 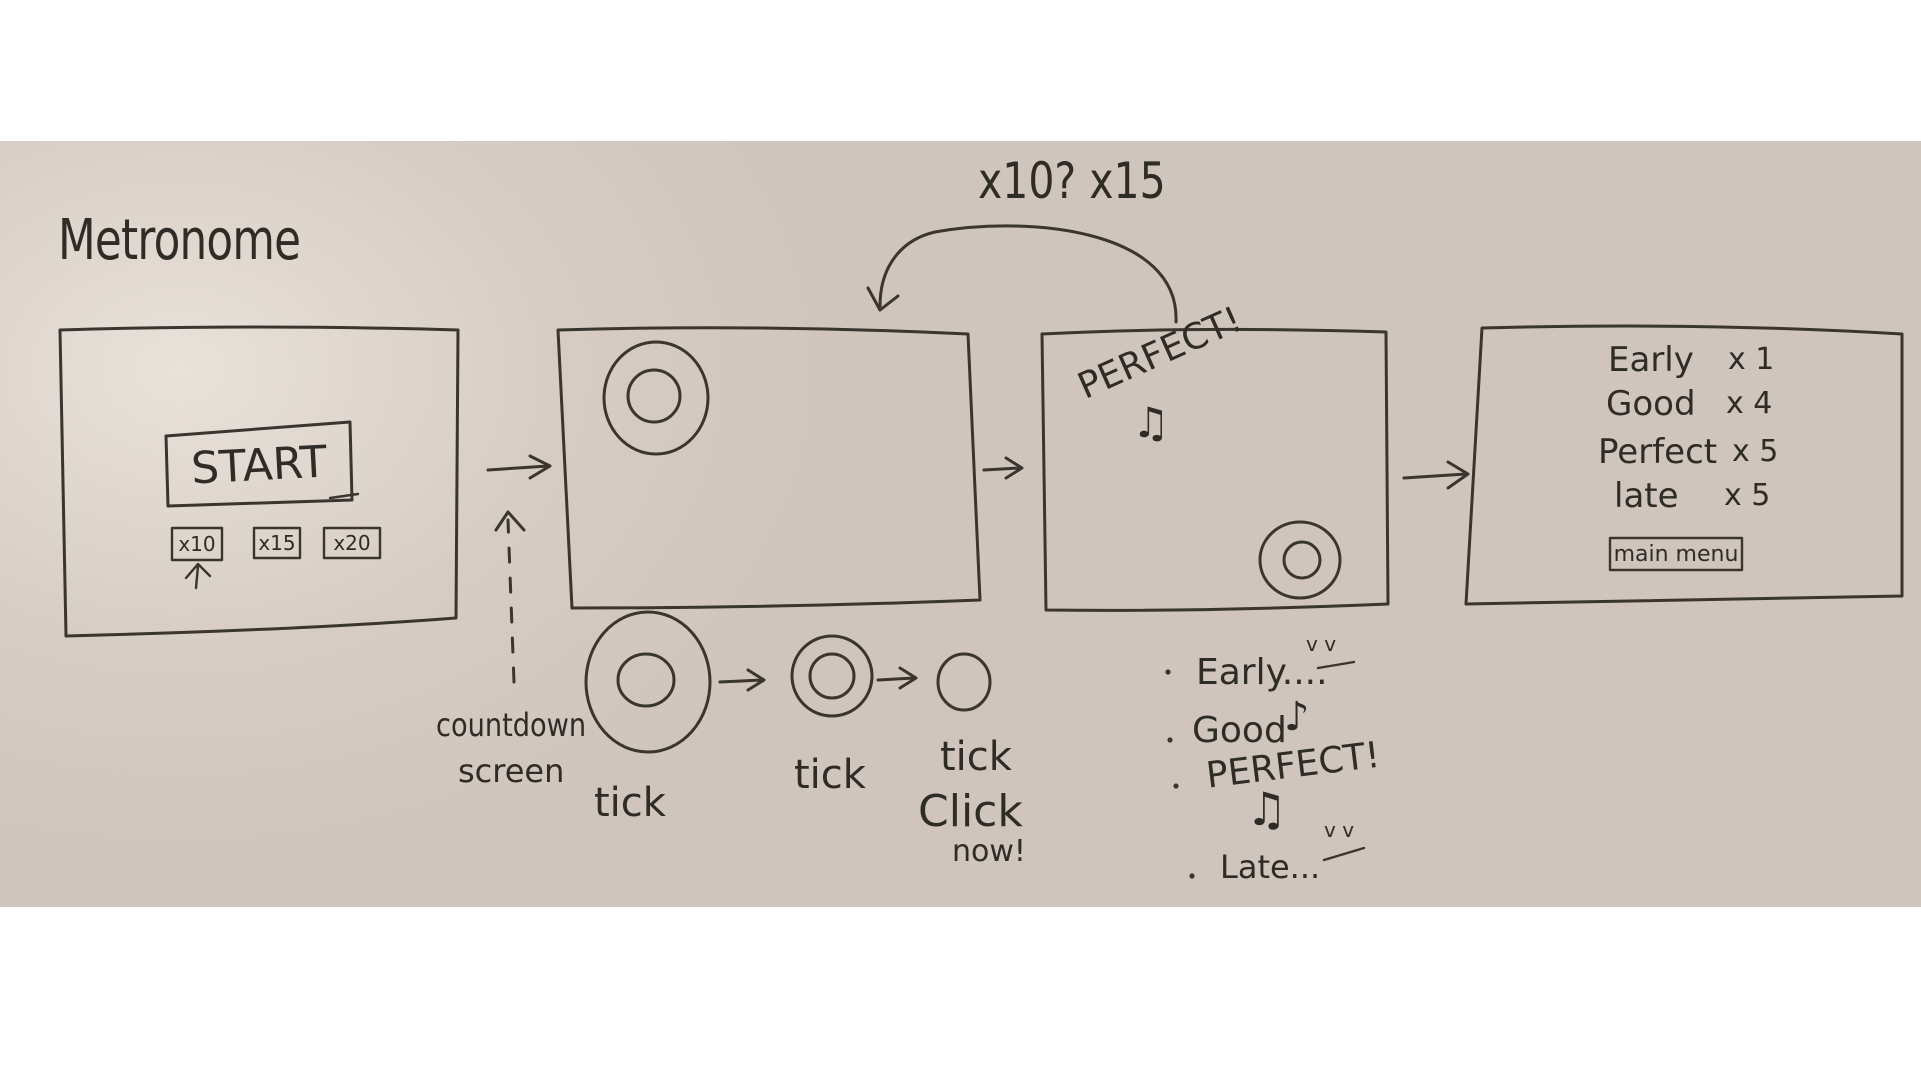 I want to click on feedback-type-early-label: Early, so click(x=1239, y=672).